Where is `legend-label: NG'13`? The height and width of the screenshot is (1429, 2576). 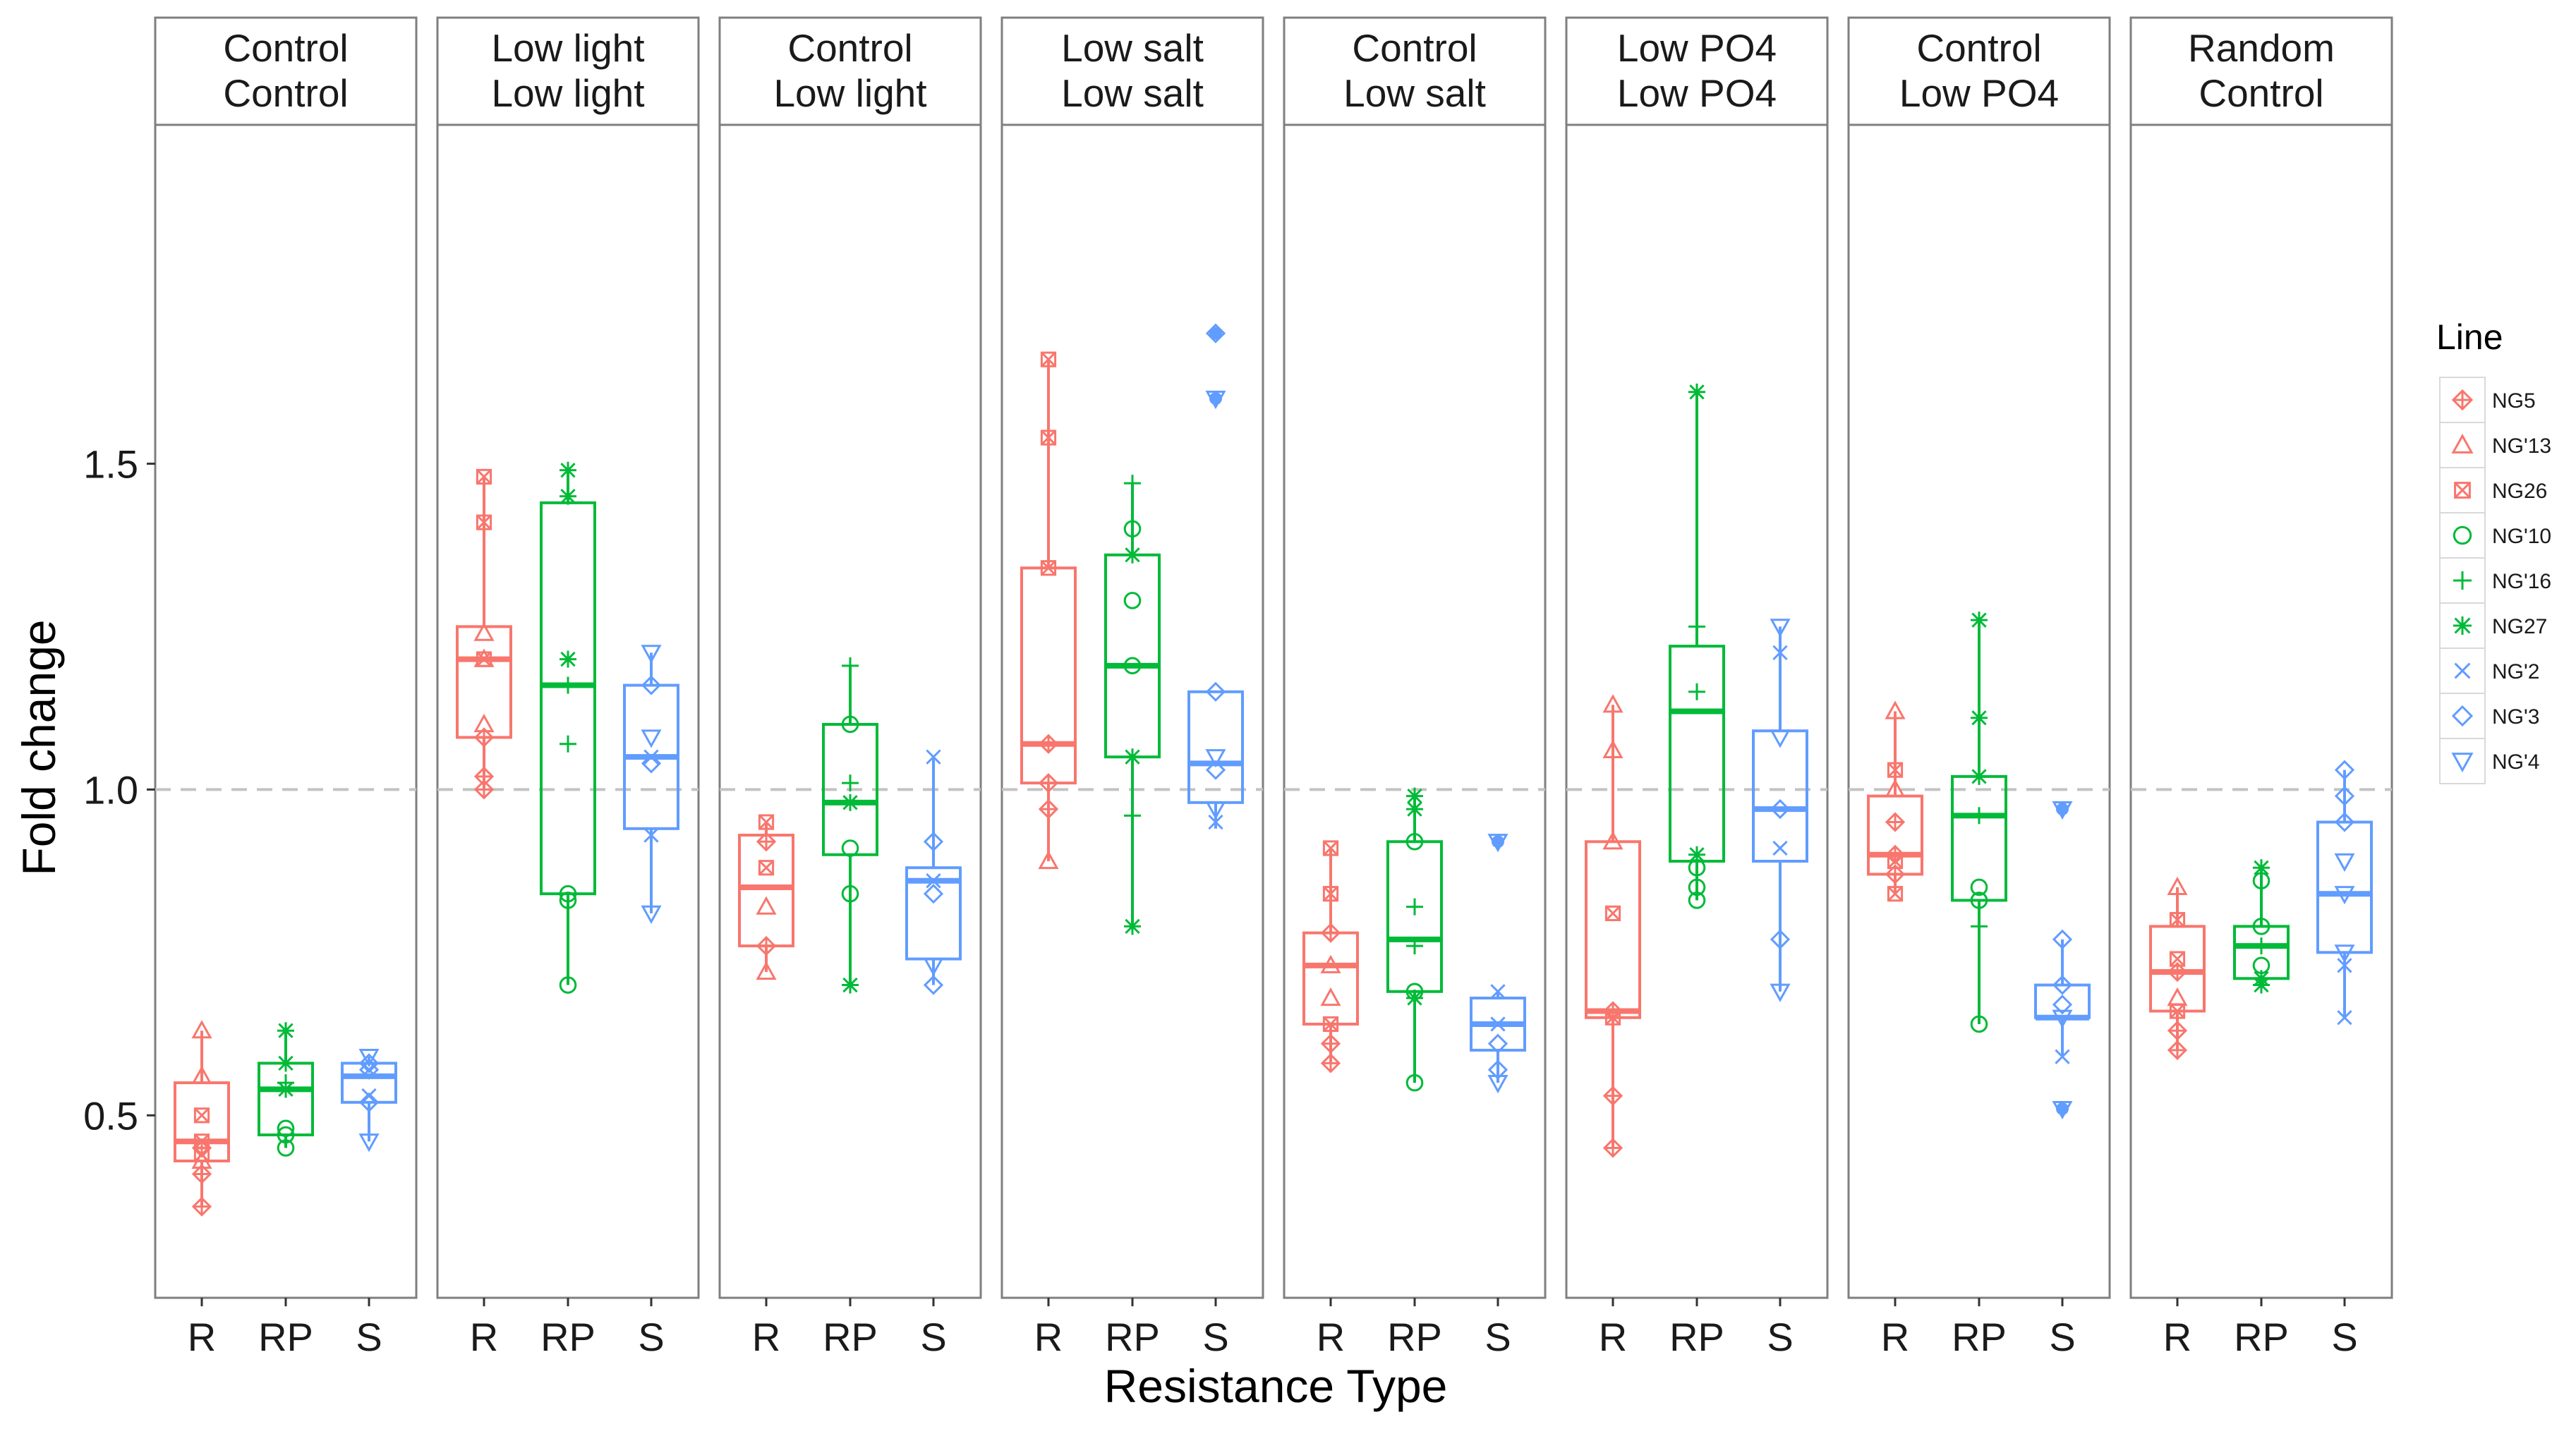
legend-label: NG'13 is located at coordinates (2521, 446).